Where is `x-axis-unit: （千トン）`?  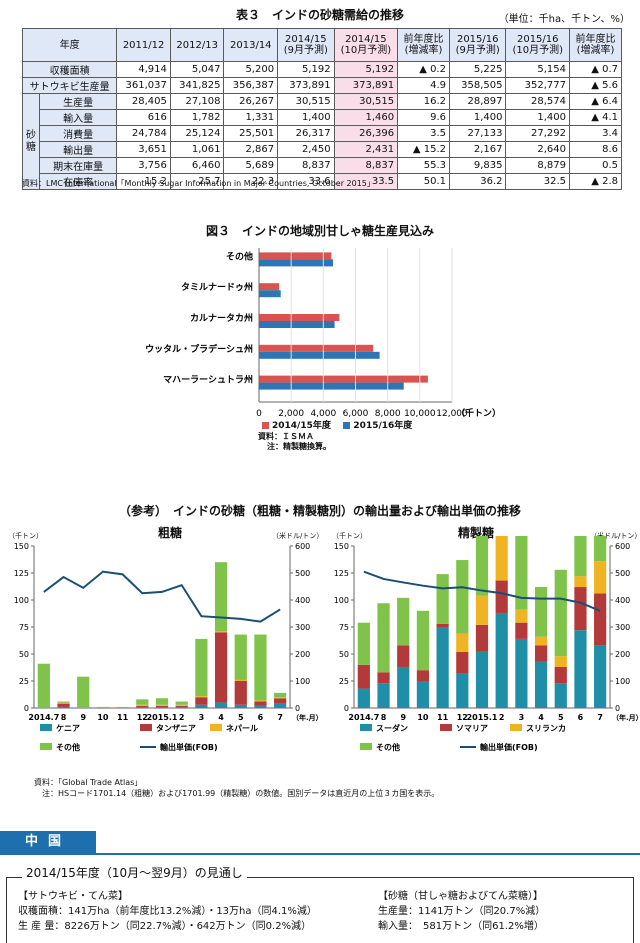
x-axis-unit: （千トン） is located at coordinates (478, 413).